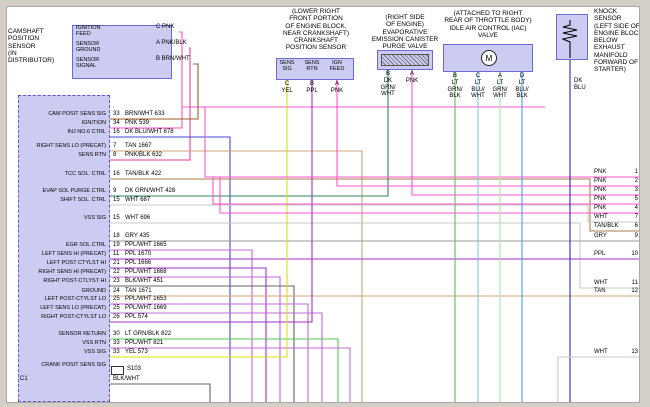 This screenshot has width=650, height=407. What do you see at coordinates (478, 90) in the screenshot?
I see `iac-wire-color-label: LT BLU/WHT` at bounding box center [478, 90].